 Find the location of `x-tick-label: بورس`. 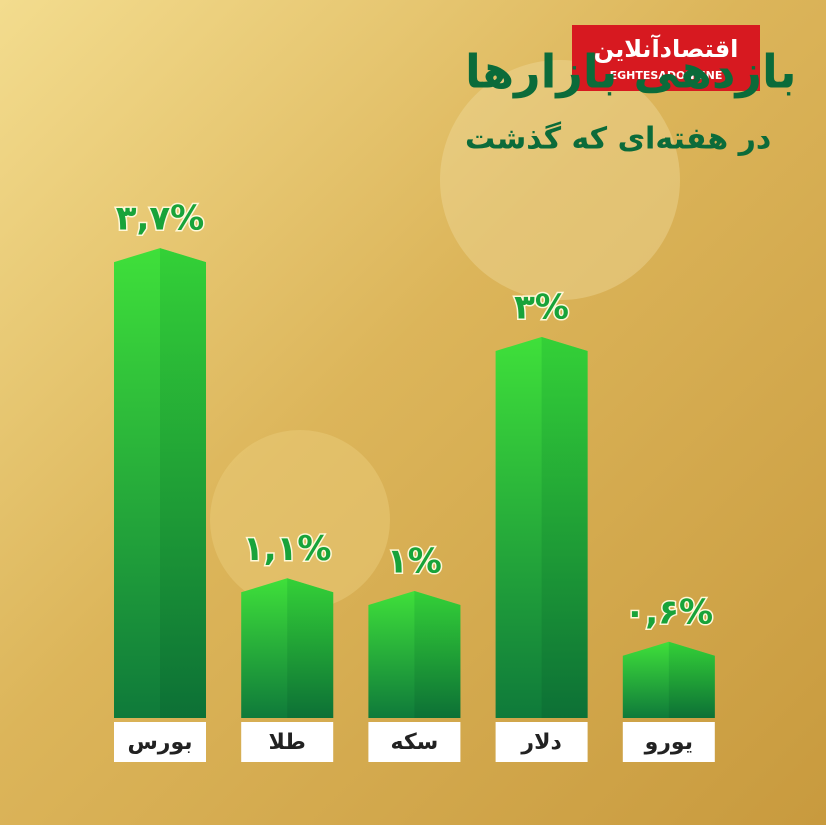

x-tick-label: بورس is located at coordinates (159, 742).